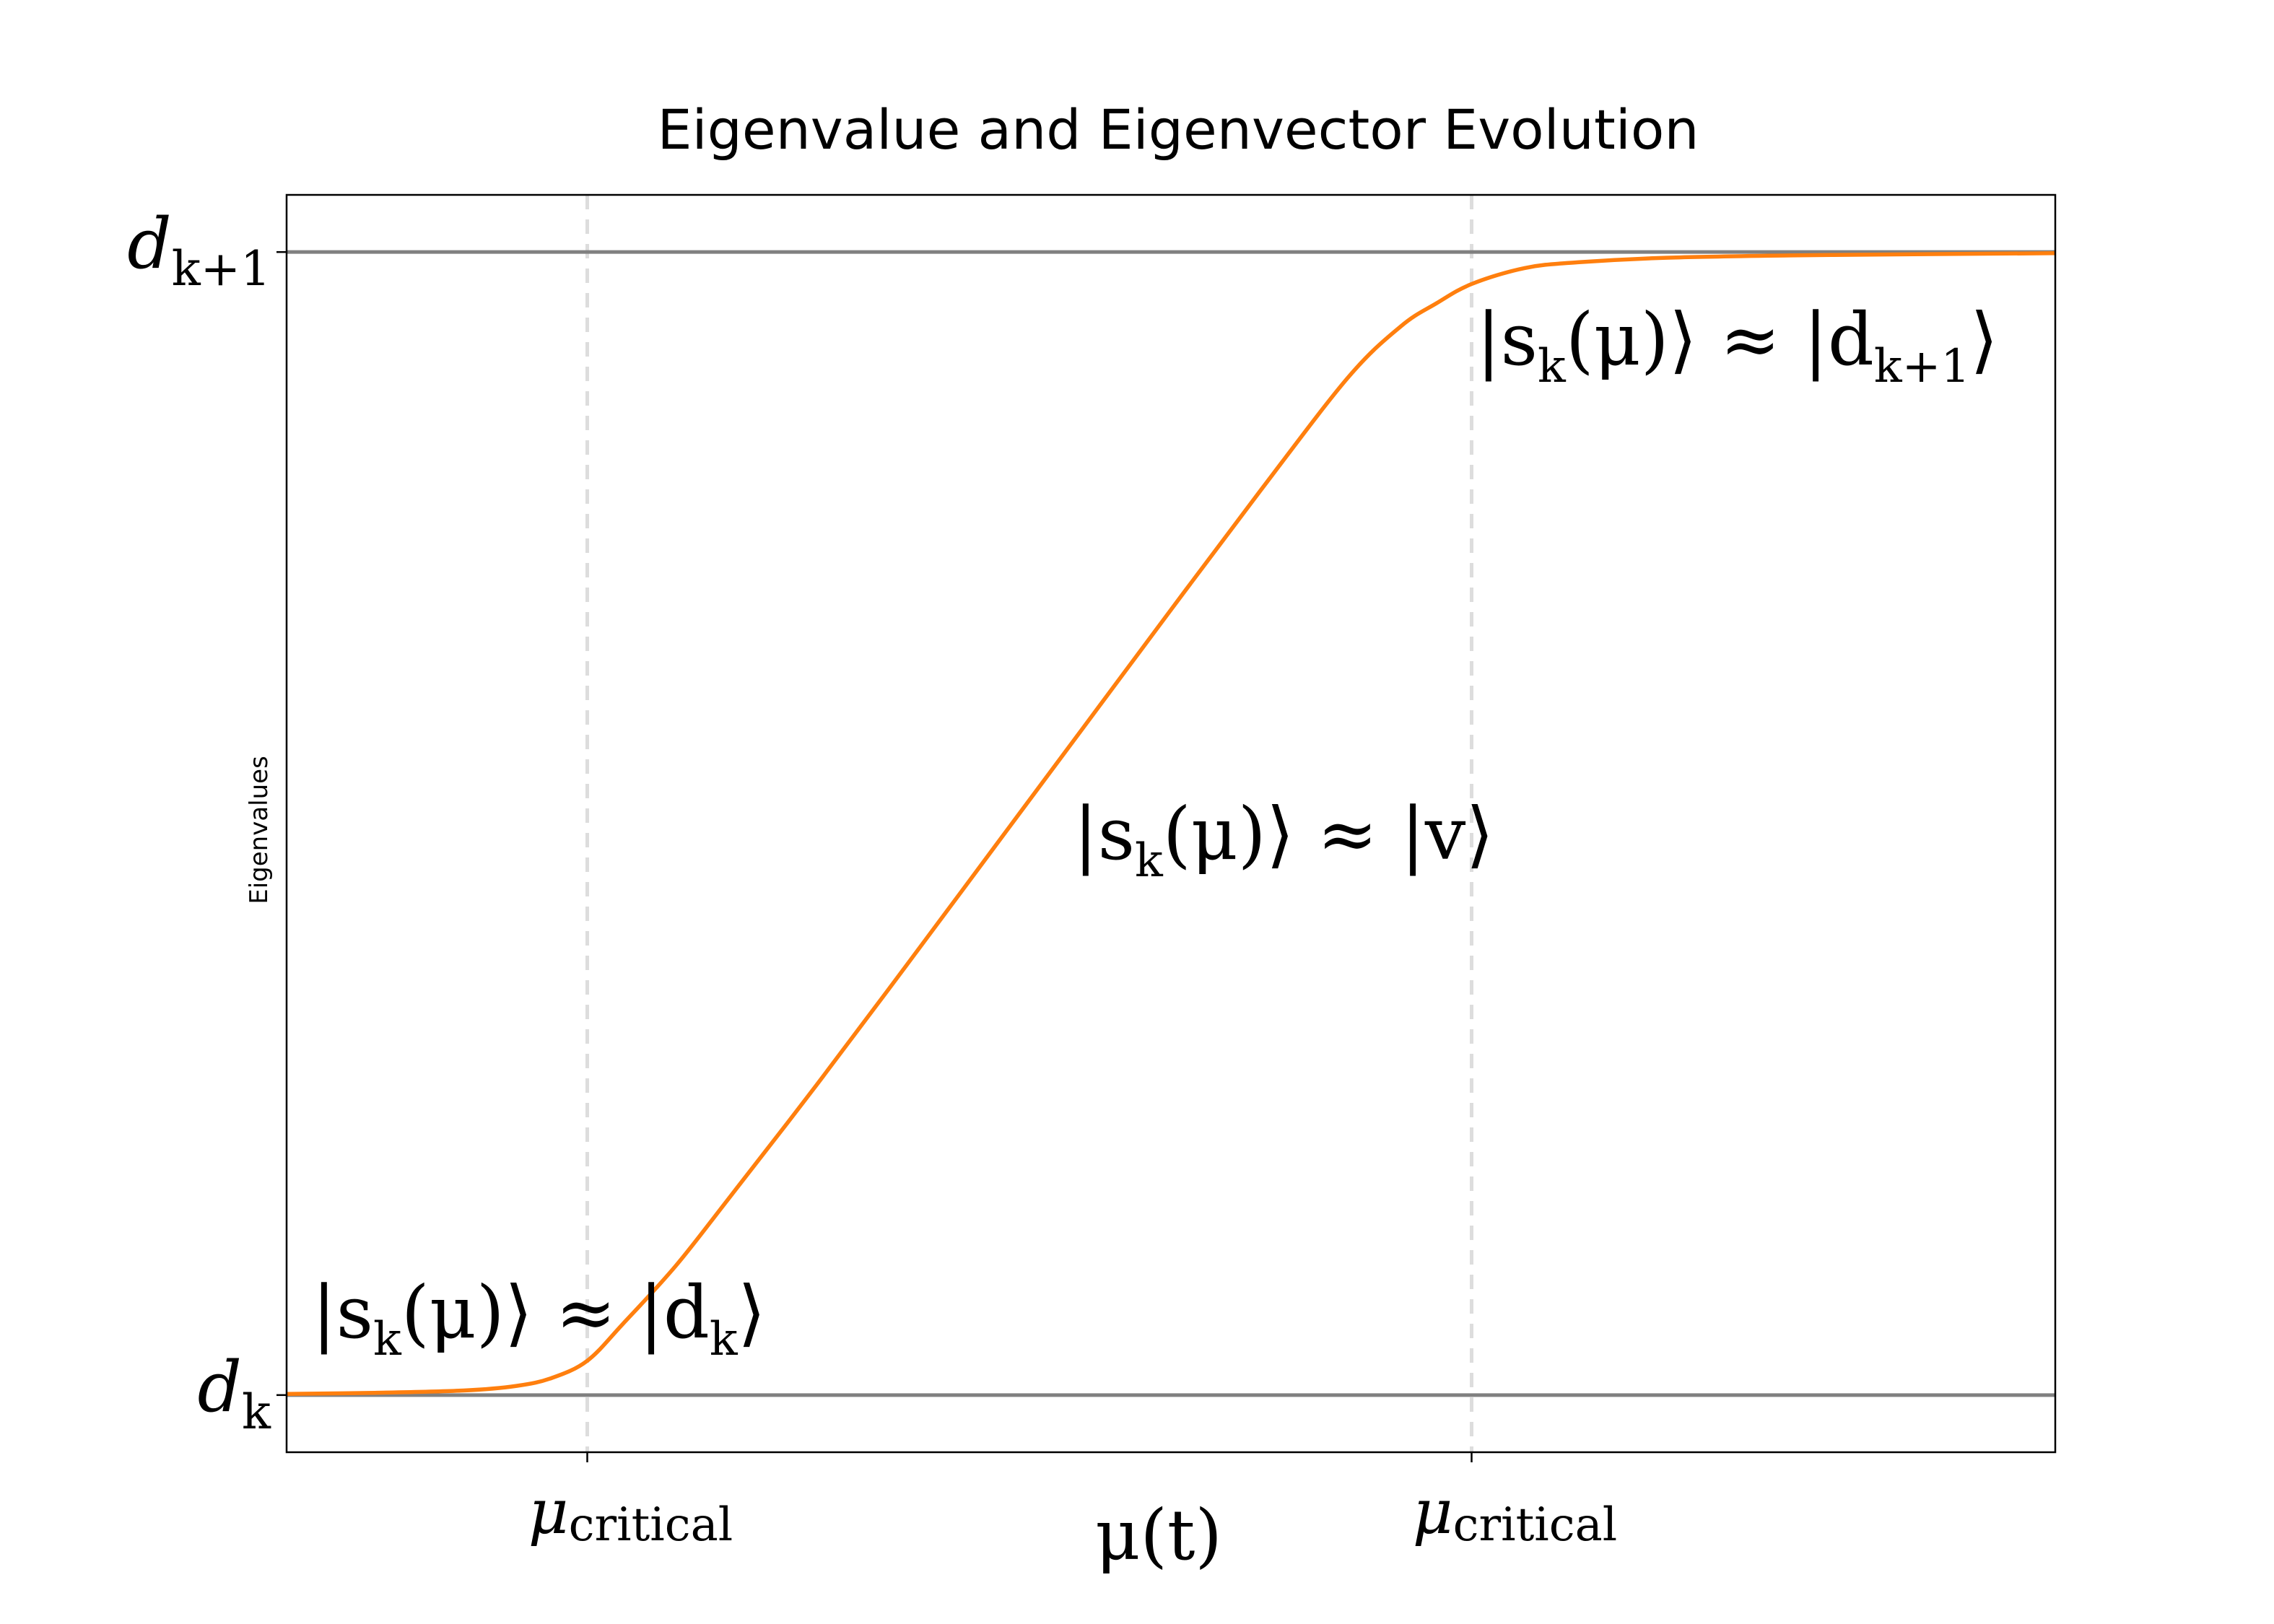 This screenshot has height=1624, width=2274. What do you see at coordinates (235, 1393) in the screenshot?
I see `y-tick-label-0: dk` at bounding box center [235, 1393].